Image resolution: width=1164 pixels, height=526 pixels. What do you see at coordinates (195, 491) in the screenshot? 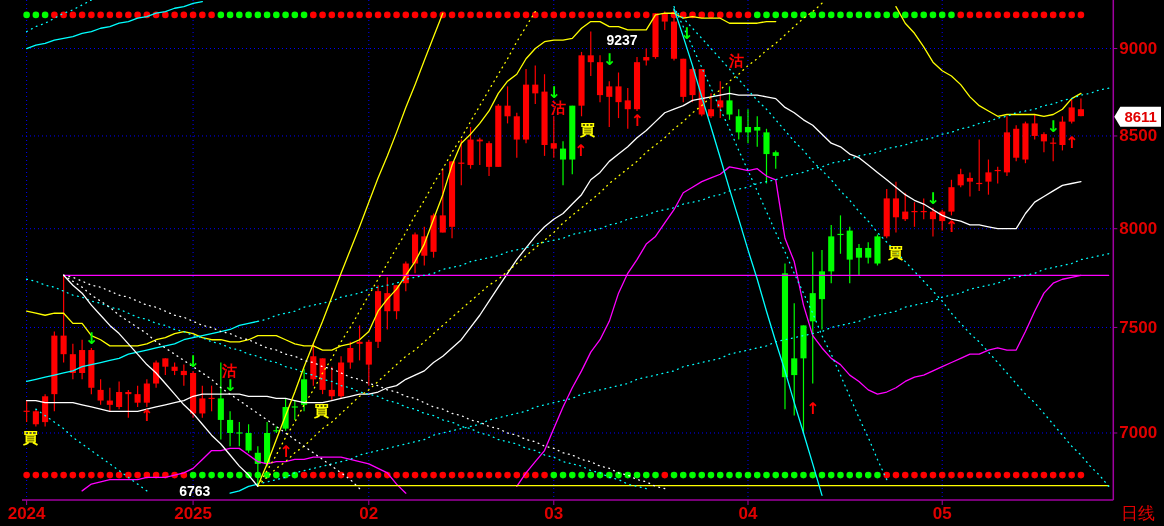
I see `annotation: 6763` at bounding box center [195, 491].